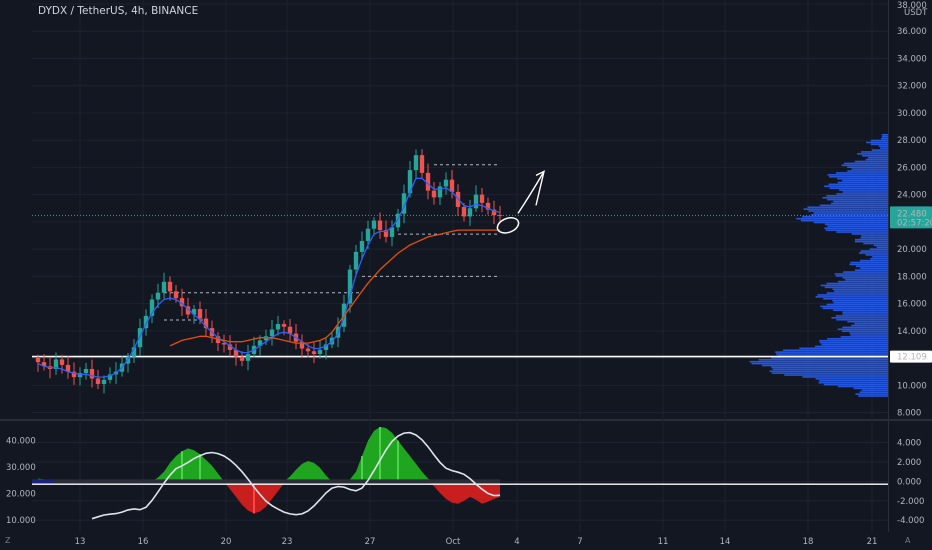  I want to click on osc-left-tick-label: 40.000, so click(21, 441).